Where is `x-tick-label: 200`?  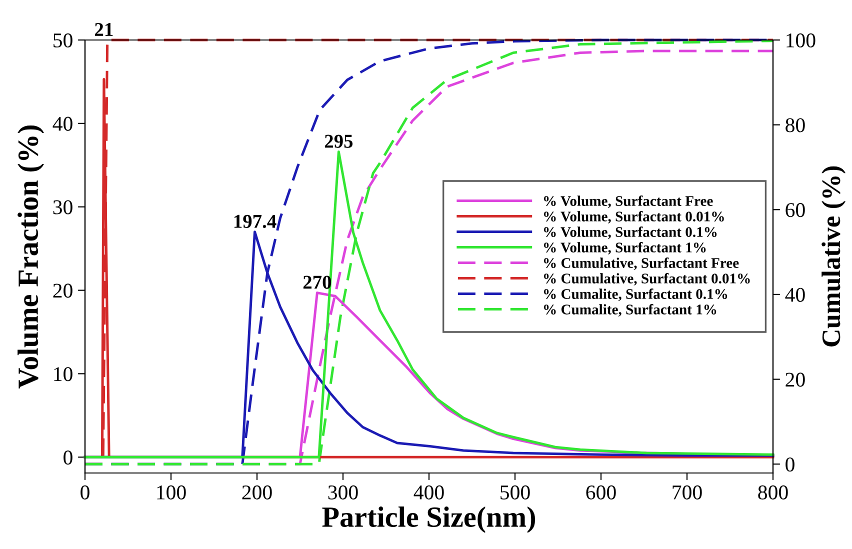 x-tick-label: 200 is located at coordinates (257, 492).